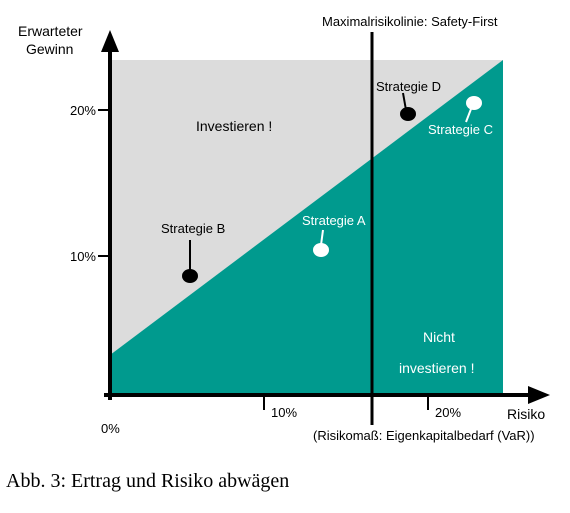 The height and width of the screenshot is (513, 570). I want to click on not-invest-label-line1: Nicht, so click(439, 337).